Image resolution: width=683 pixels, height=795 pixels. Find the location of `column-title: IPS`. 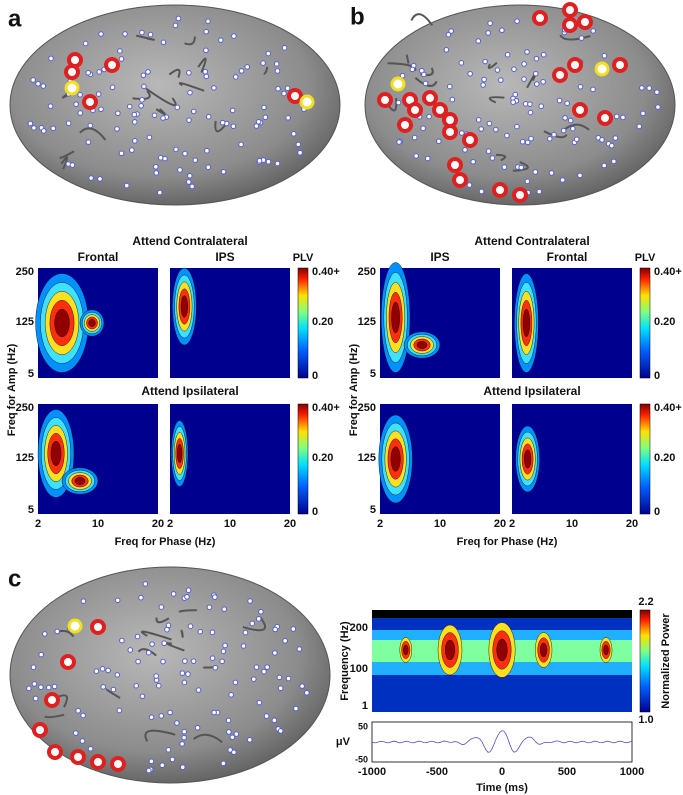

column-title: IPS is located at coordinates (439, 257).